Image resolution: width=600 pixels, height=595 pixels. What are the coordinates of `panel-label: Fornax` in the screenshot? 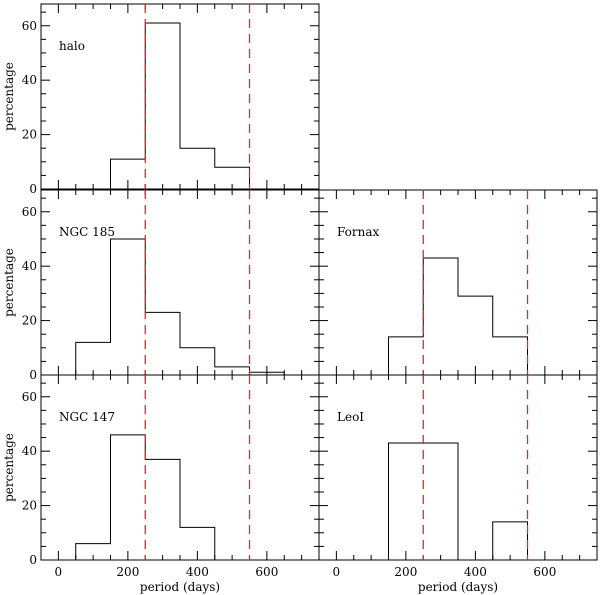 It's located at (358, 232).